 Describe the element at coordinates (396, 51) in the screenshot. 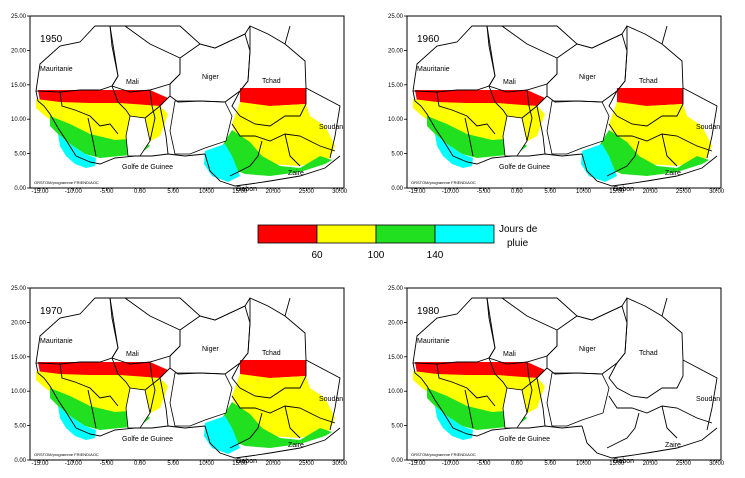

I see `y-tick-label: 20.00` at that location.